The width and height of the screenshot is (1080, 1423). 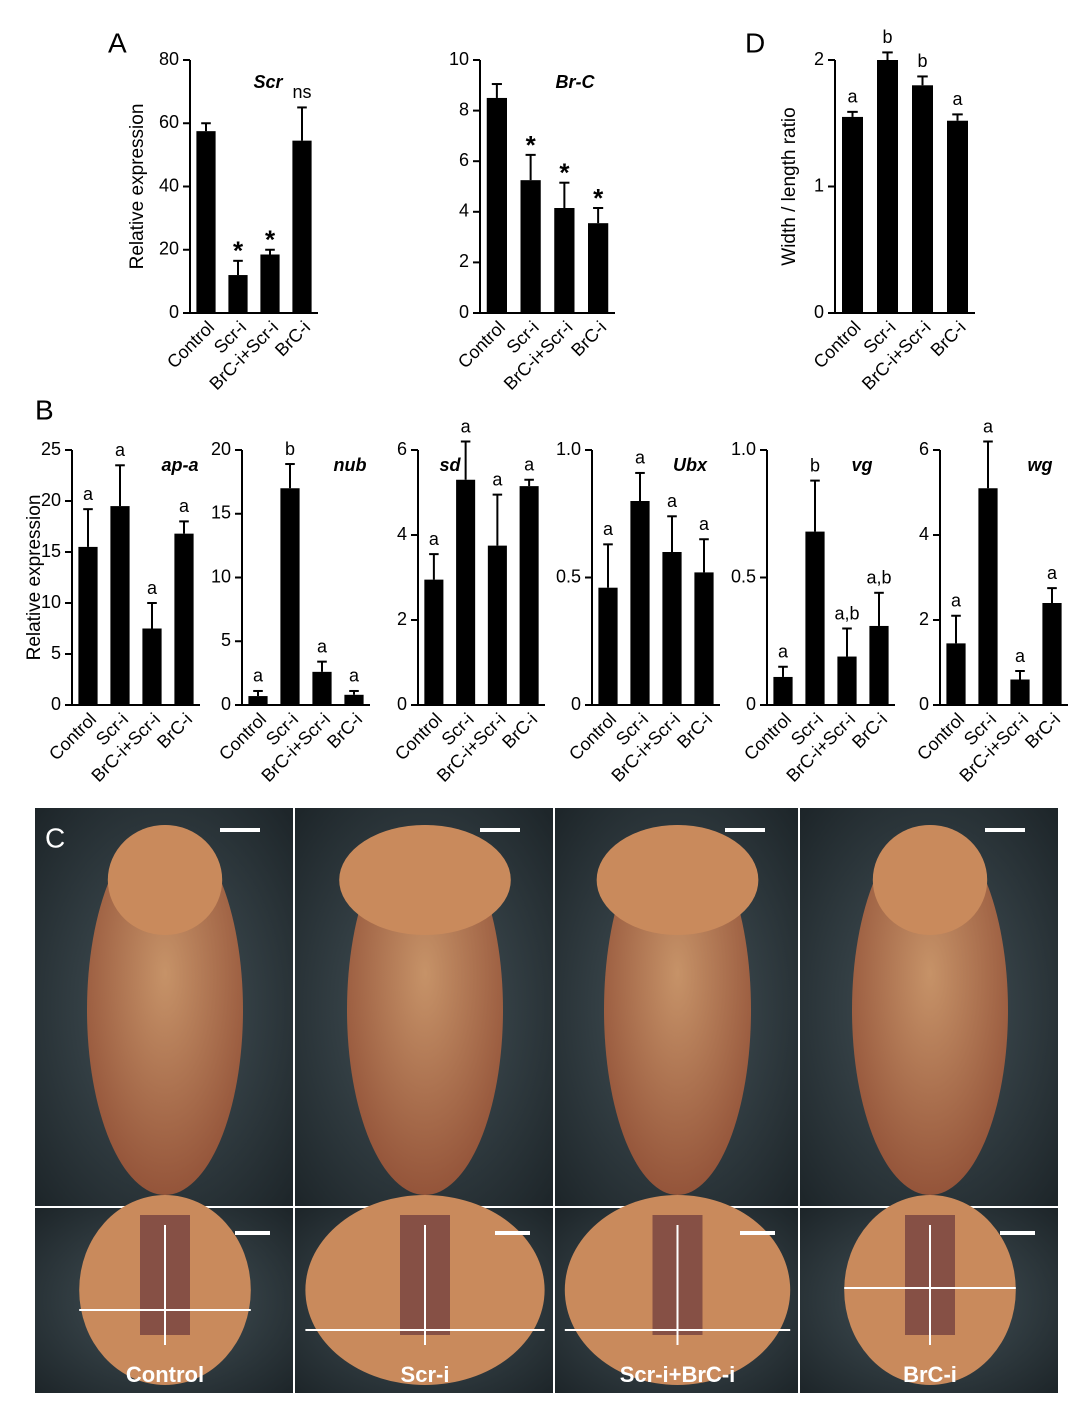 What do you see at coordinates (350, 465) in the screenshot?
I see `chart-title: nub` at bounding box center [350, 465].